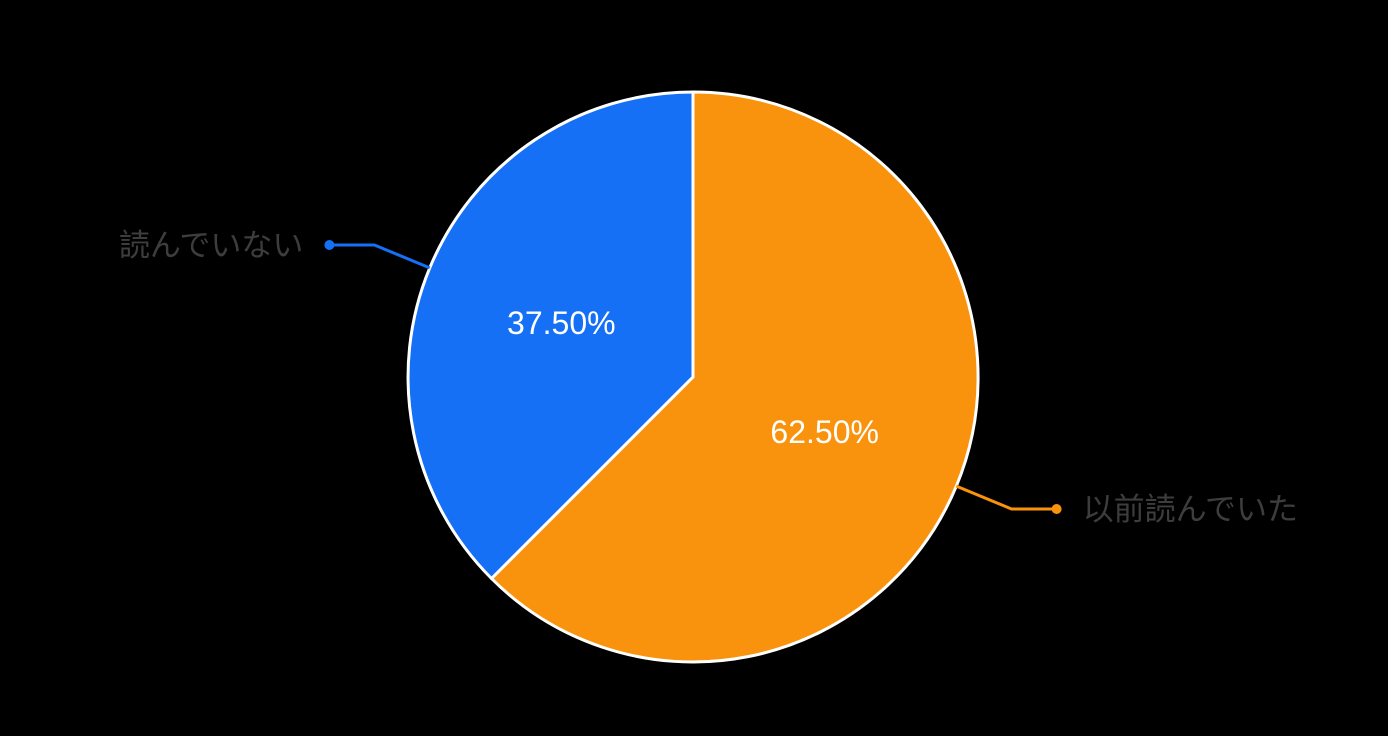 The height and width of the screenshot is (736, 1388). What do you see at coordinates (561, 323) in the screenshot?
I see `slice-value-label-1: 37.50%` at bounding box center [561, 323].